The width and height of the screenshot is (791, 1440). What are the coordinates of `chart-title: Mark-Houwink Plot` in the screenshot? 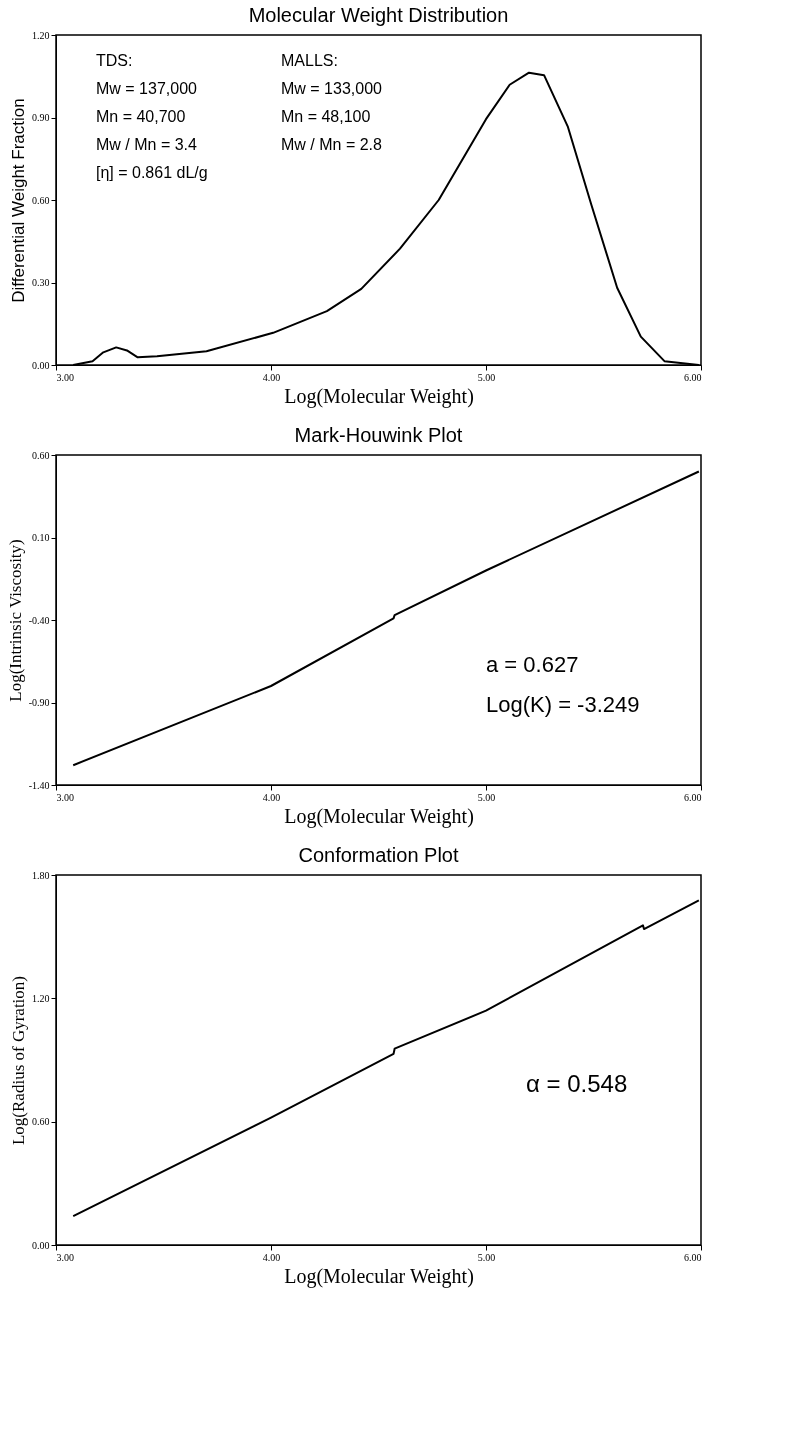 It's located at (378, 435).